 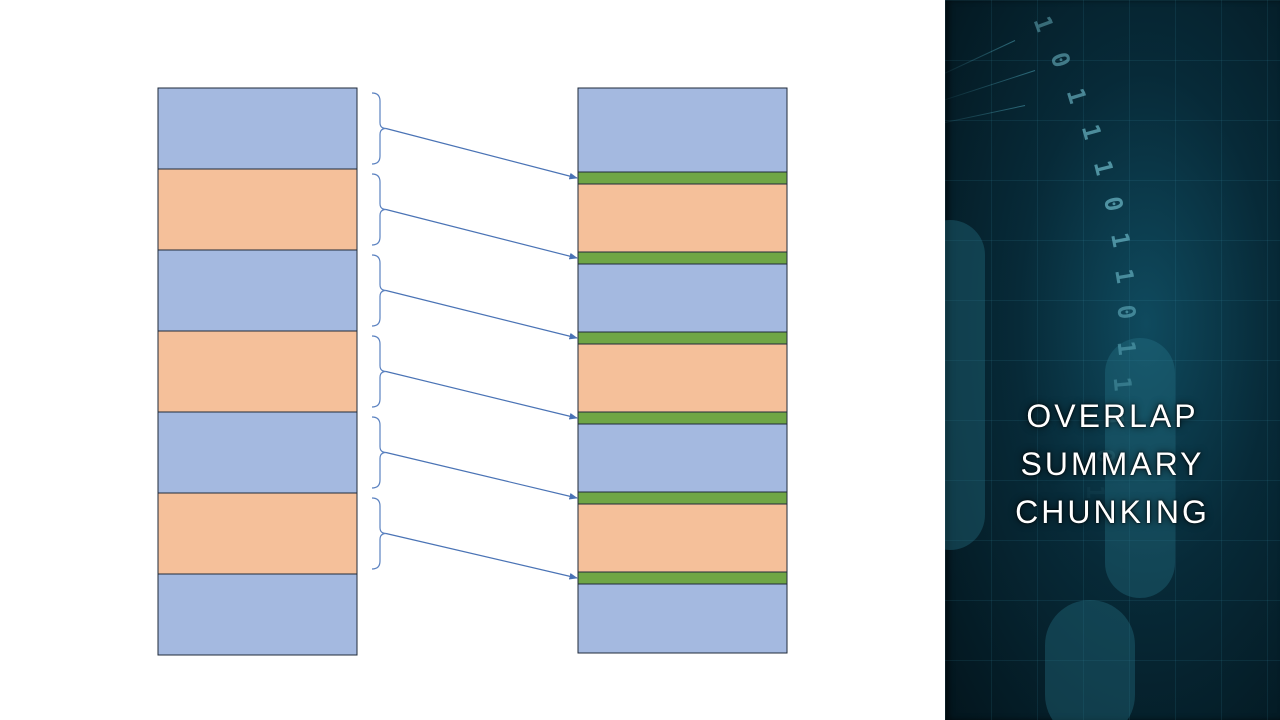 I want to click on title-line-chunking: CHUNKING, so click(x=1112, y=512).